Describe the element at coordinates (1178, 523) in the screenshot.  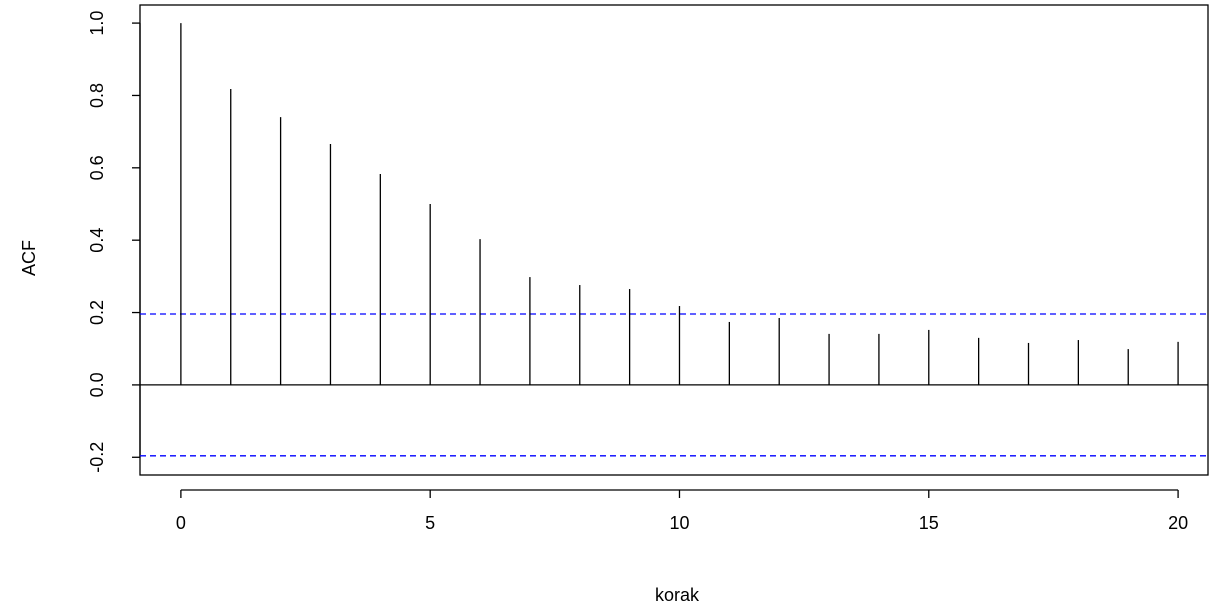
I see `x-tick-label: 20` at that location.